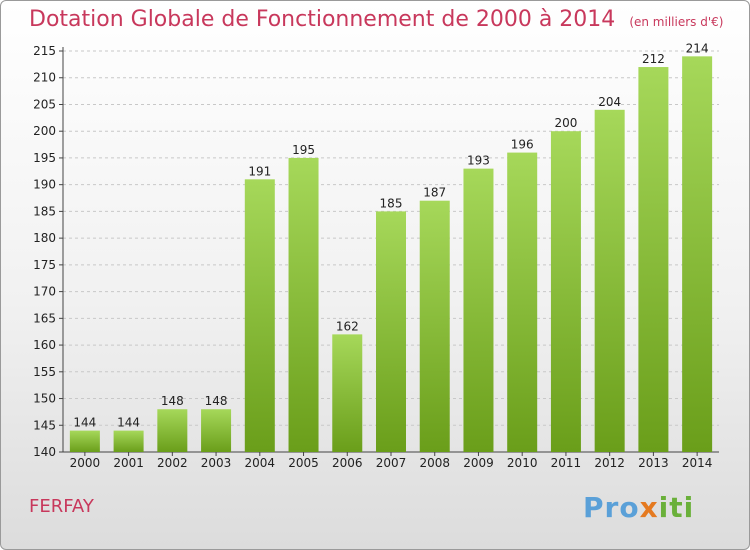  What do you see at coordinates (653, 59) in the screenshot?
I see `data-label: 212` at bounding box center [653, 59].